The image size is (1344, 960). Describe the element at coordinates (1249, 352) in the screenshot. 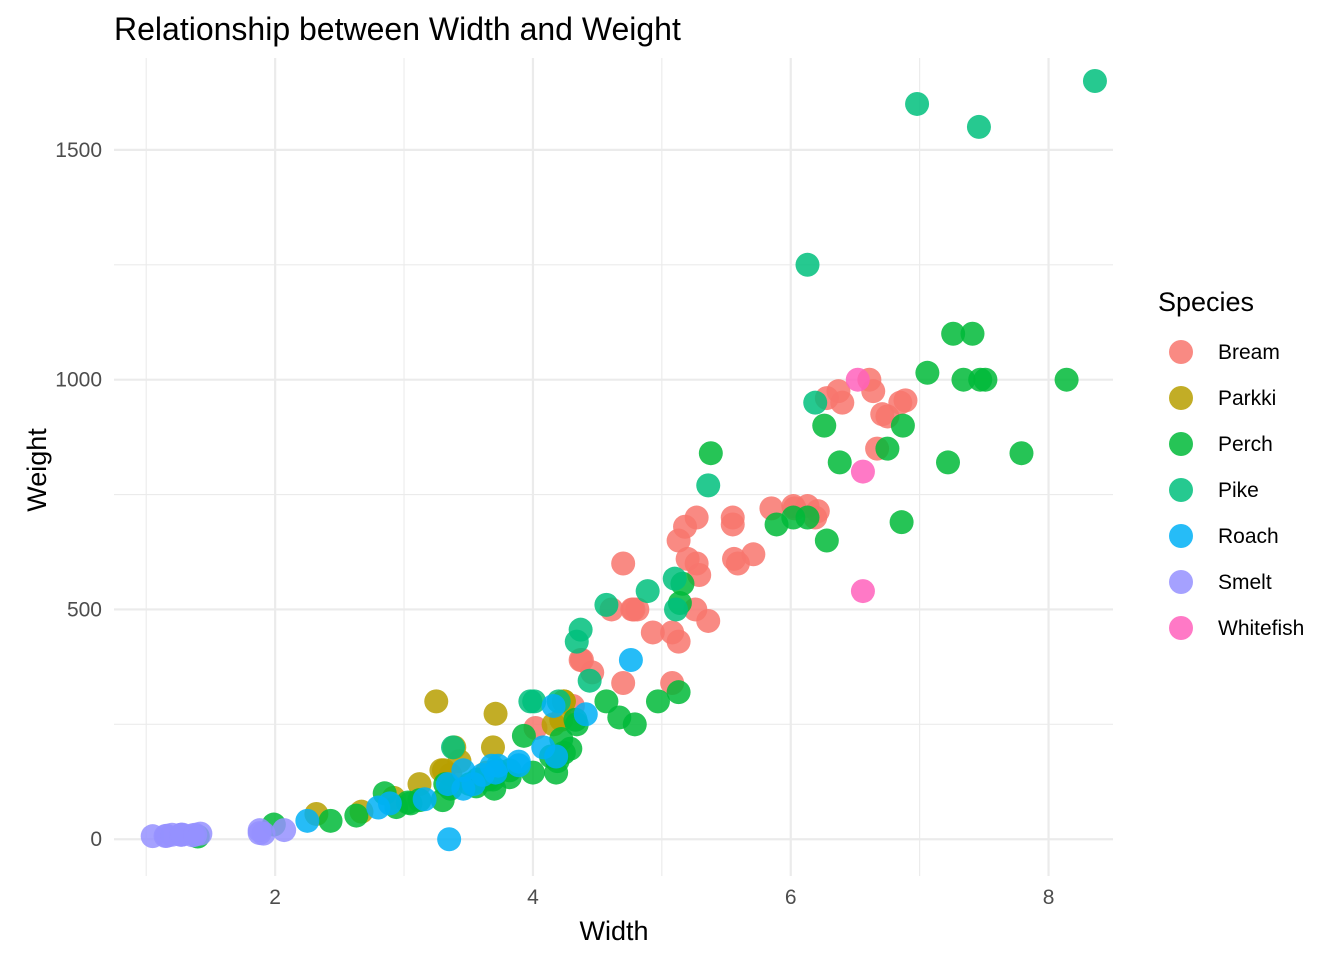

I see `legend-label: Bream` at that location.